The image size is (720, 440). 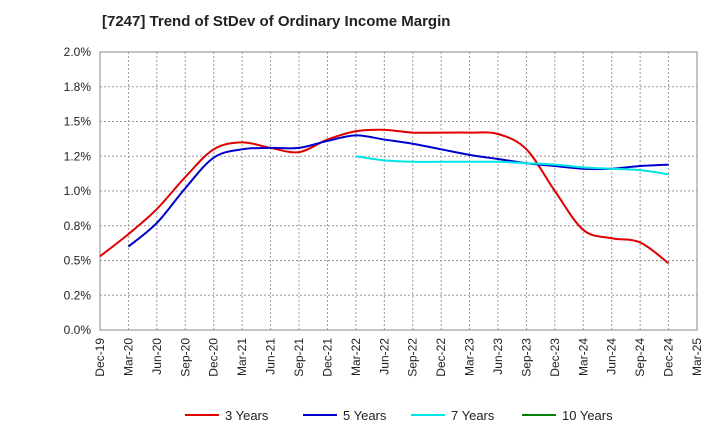 What do you see at coordinates (587, 415) in the screenshot?
I see `legend-label: 10 Years` at bounding box center [587, 415].